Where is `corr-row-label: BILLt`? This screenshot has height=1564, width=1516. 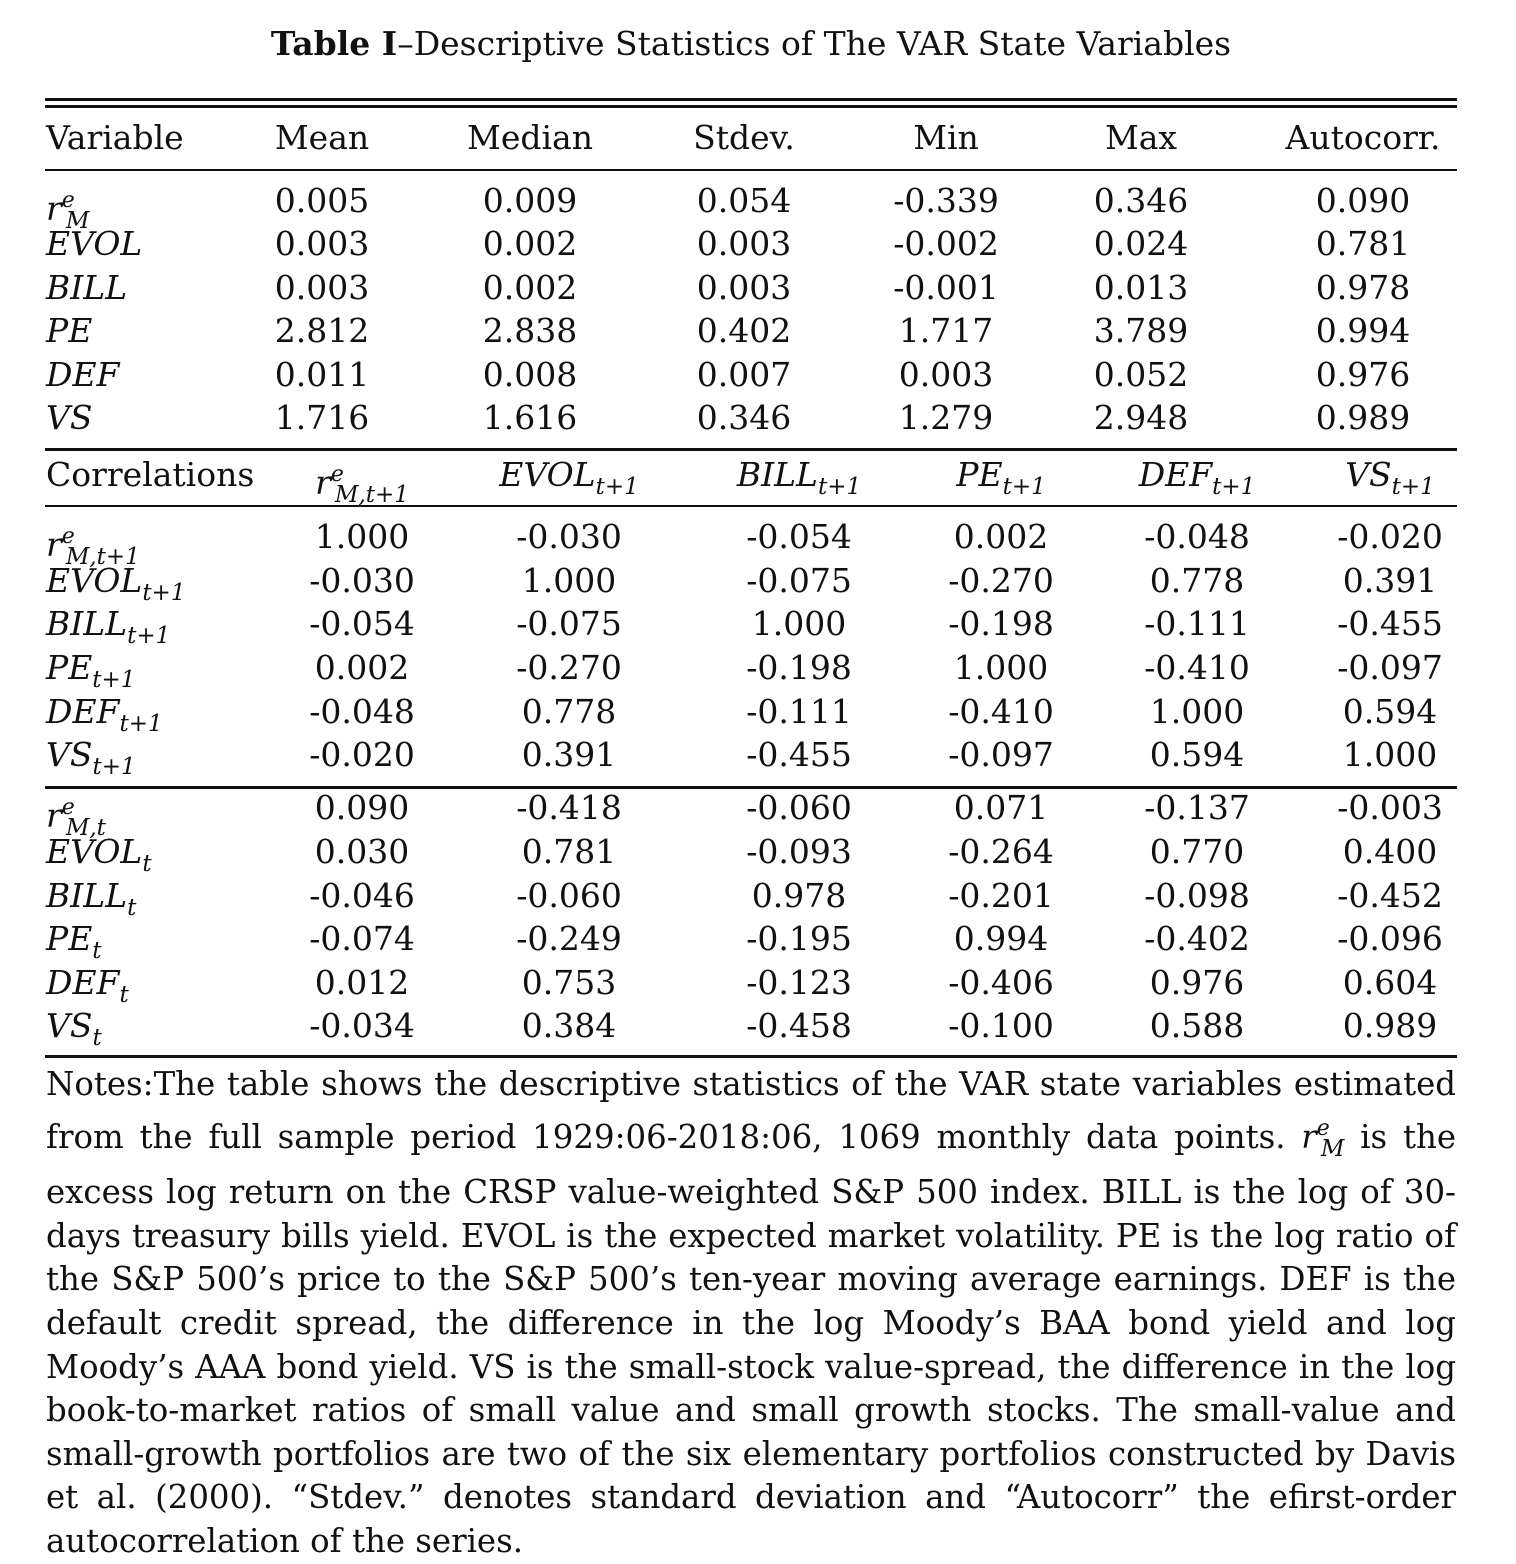
corr-row-label: BILLt is located at coordinates (91, 902).